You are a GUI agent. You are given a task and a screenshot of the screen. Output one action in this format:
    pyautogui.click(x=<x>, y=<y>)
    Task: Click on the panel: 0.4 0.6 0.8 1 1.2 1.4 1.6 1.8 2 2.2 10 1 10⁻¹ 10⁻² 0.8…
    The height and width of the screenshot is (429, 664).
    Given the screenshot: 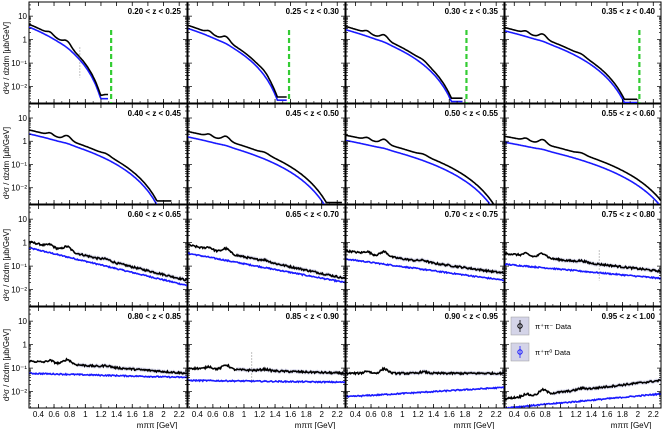 What is the action you would take?
    pyautogui.click(x=99, y=367)
    